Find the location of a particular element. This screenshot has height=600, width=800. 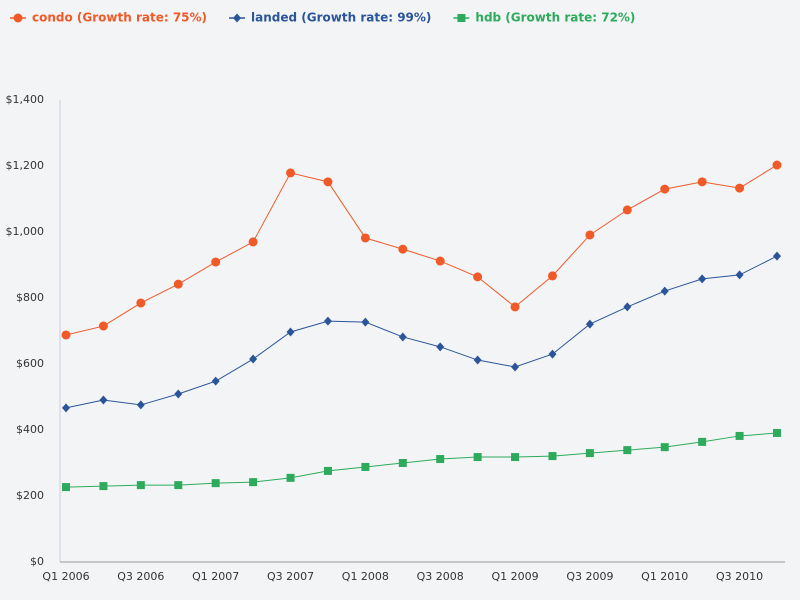

x-tick-label: Q1 2010 is located at coordinates (664, 576).